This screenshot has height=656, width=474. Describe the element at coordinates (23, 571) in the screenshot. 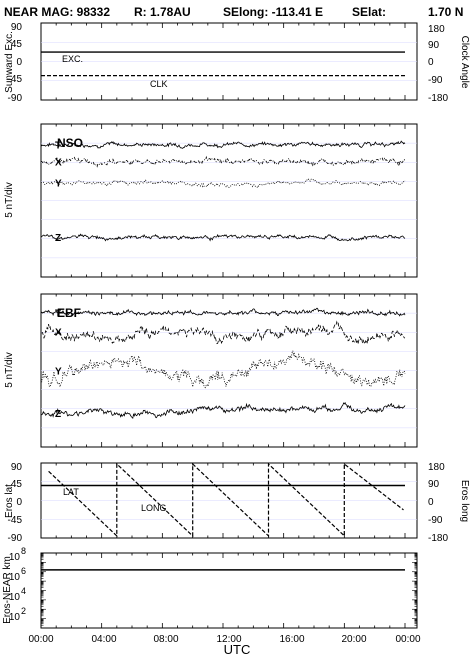

I see `dist-tick-exp-1: 6` at that location.